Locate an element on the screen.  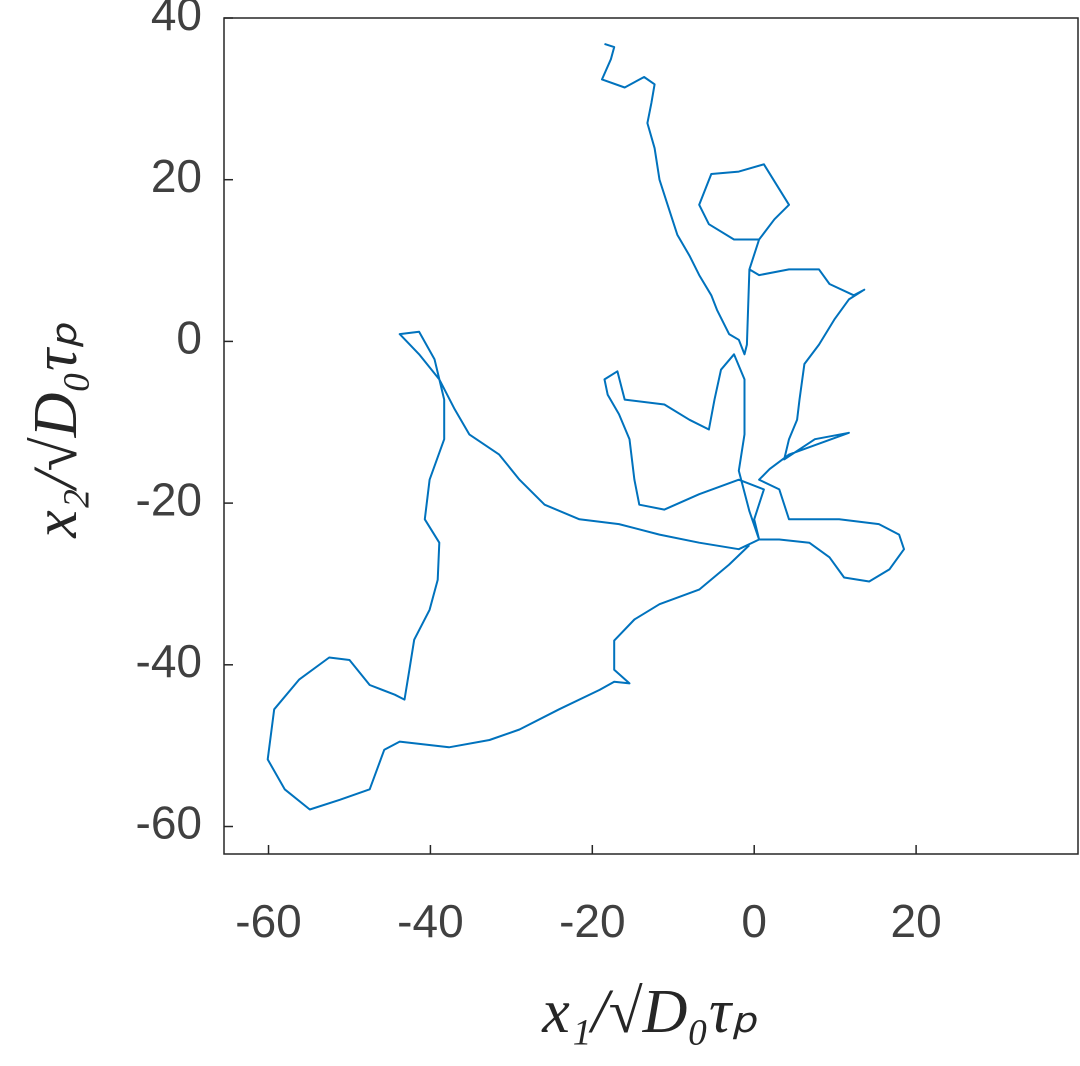
y-tick-label: -40 is located at coordinates (169, 661).